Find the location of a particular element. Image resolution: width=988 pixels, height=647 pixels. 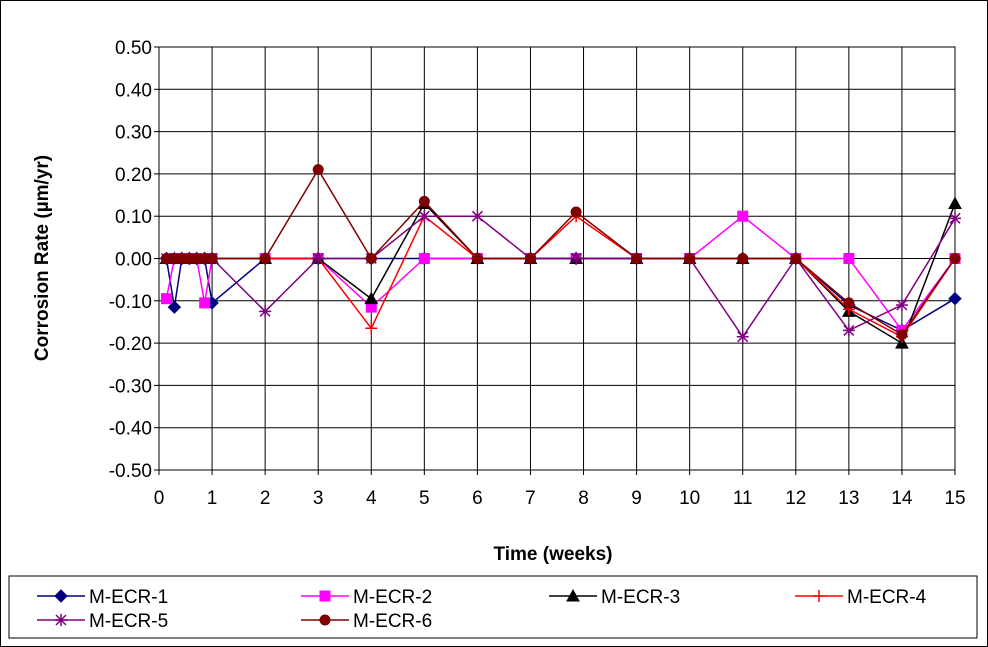

y-tick-label: 0.20 is located at coordinates (133, 175).